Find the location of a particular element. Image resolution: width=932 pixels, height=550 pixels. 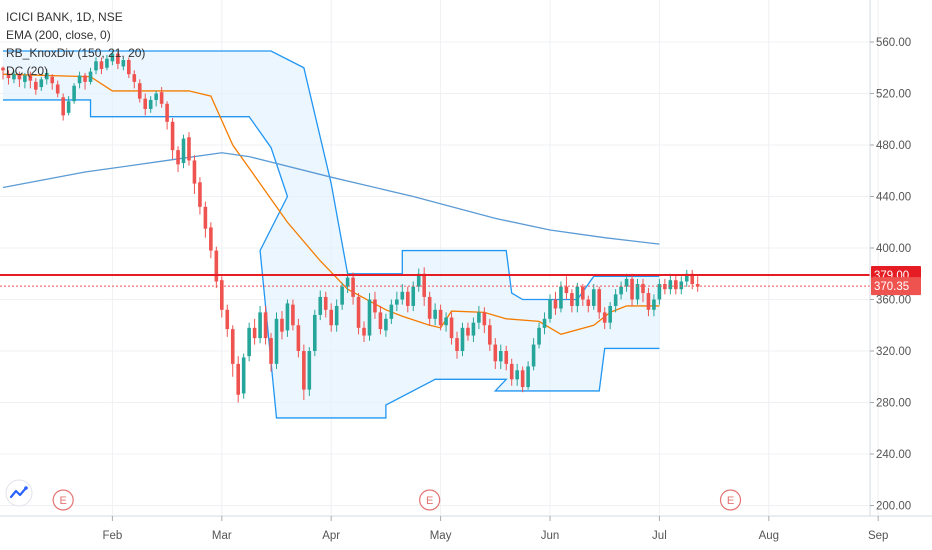

price-tick-label: 240.00 is located at coordinates (893, 455).